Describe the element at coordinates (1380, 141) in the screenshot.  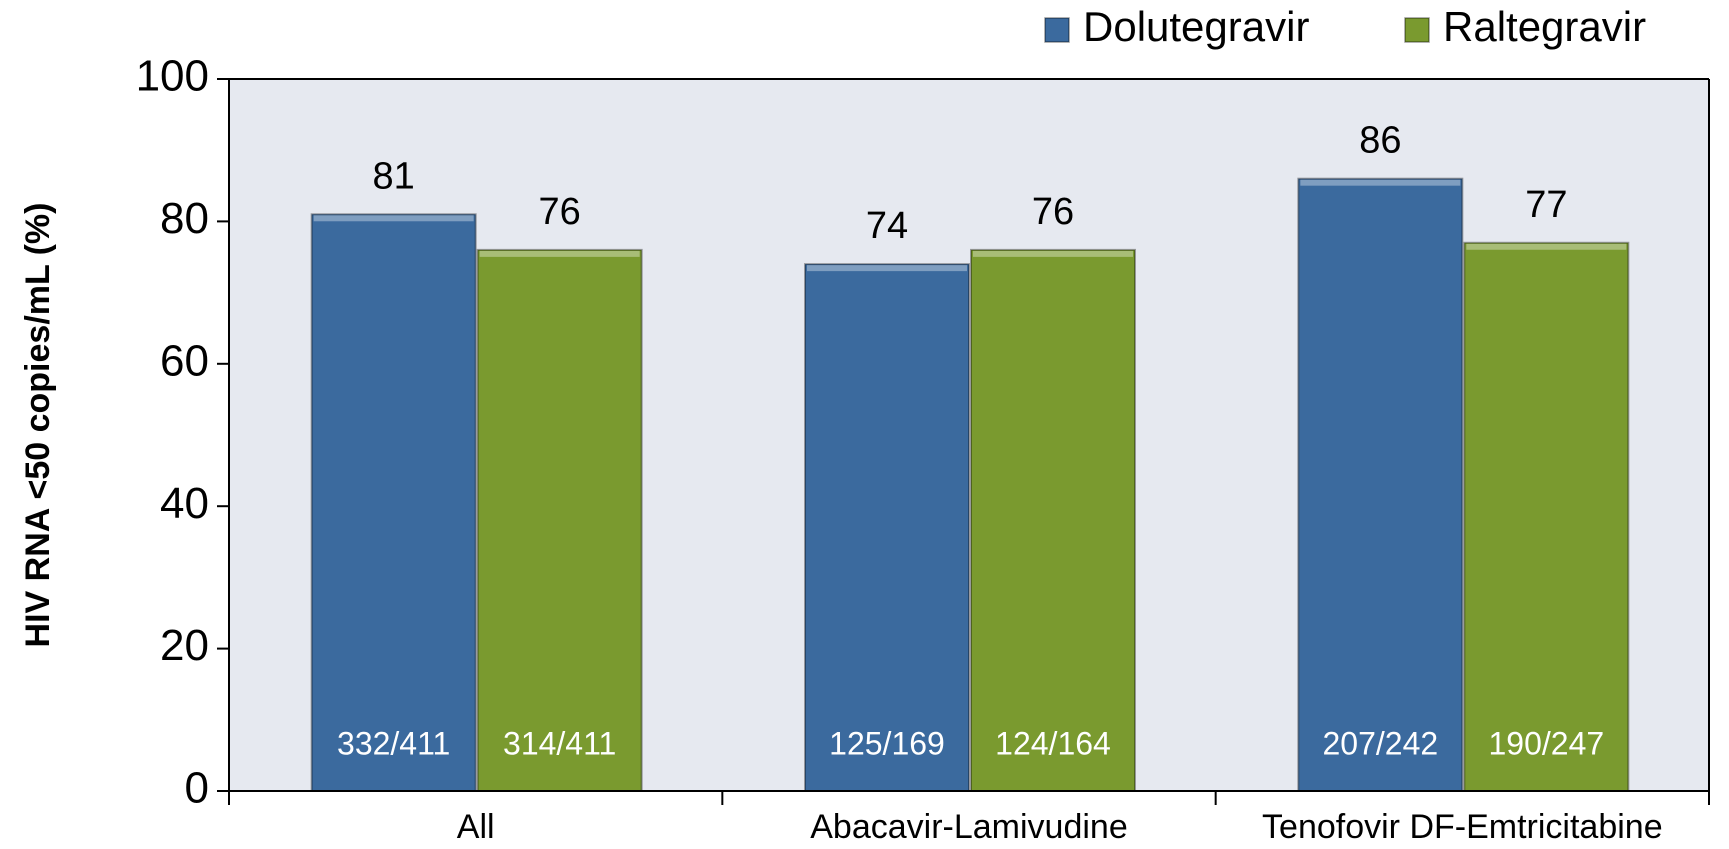
I see `value-label: 86` at that location.